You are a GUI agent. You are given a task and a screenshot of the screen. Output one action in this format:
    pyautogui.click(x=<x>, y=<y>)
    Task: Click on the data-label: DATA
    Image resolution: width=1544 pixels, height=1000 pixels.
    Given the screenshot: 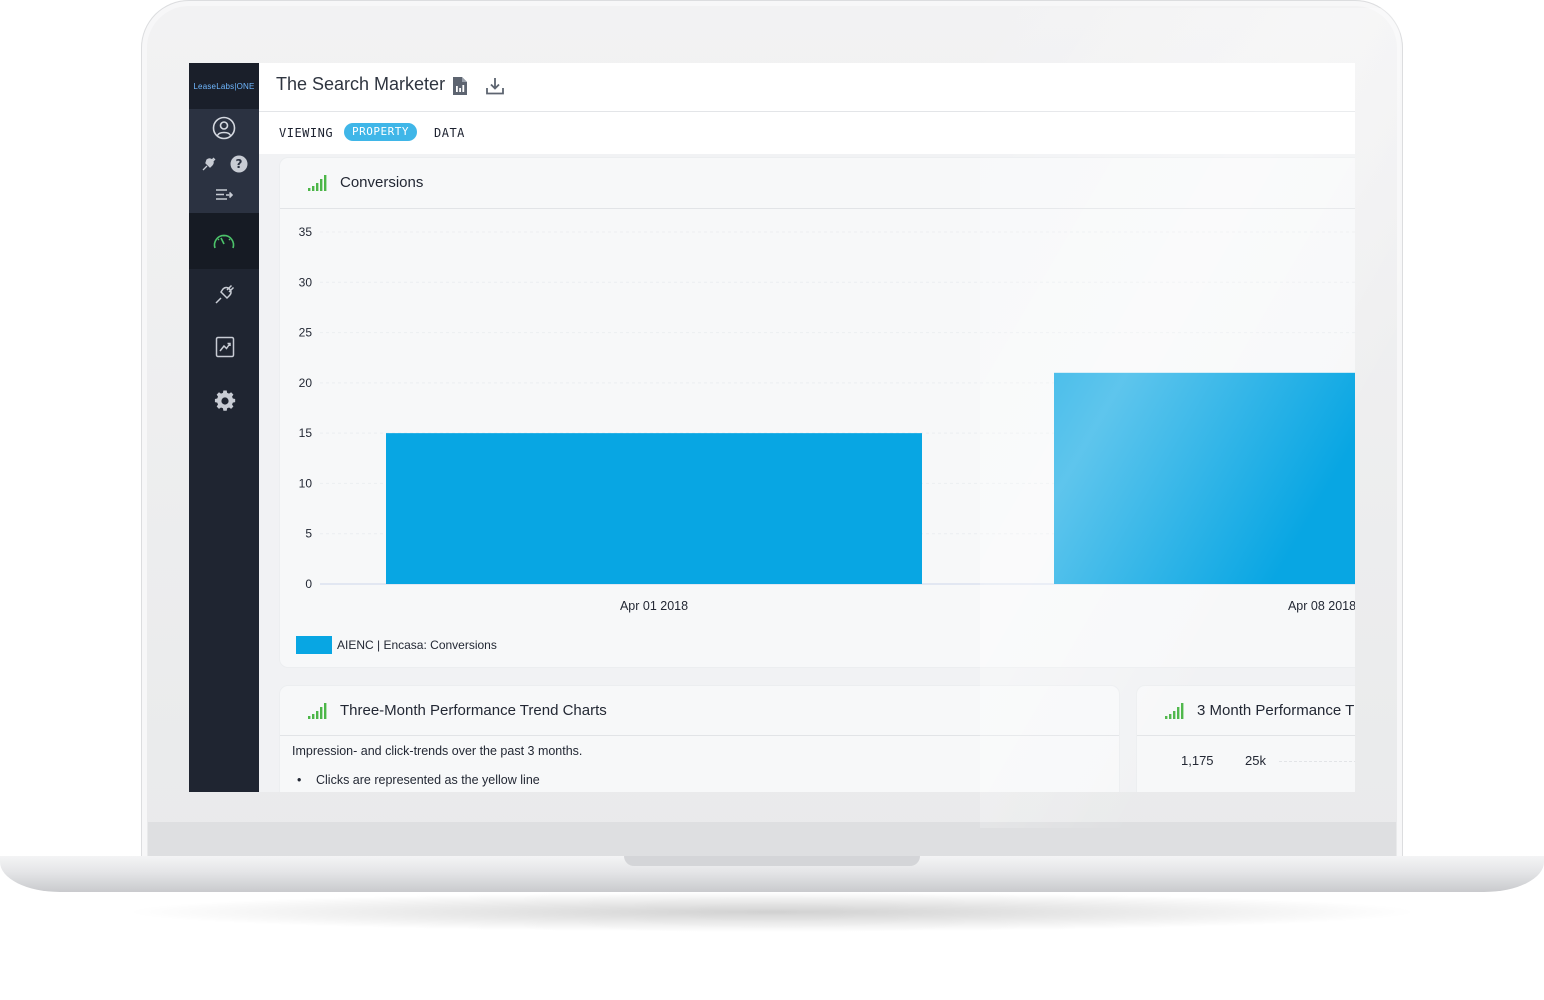 What is the action you would take?
    pyautogui.click(x=449, y=133)
    